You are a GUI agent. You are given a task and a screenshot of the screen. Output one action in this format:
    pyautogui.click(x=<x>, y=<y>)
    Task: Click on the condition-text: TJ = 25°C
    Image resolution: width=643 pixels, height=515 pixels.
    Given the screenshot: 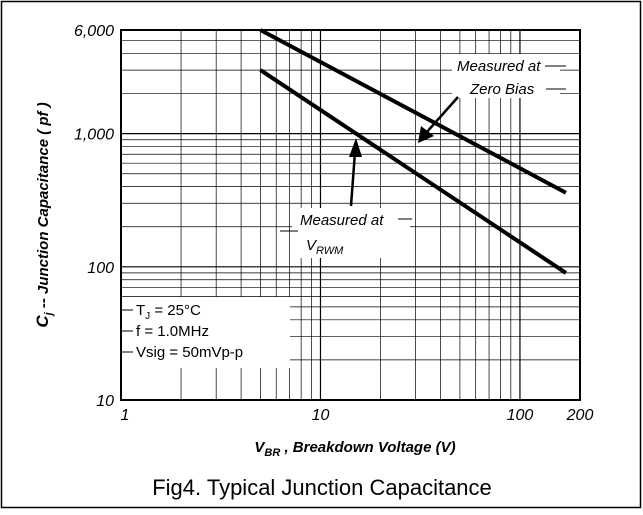 What is the action you would take?
    pyautogui.click(x=168, y=312)
    